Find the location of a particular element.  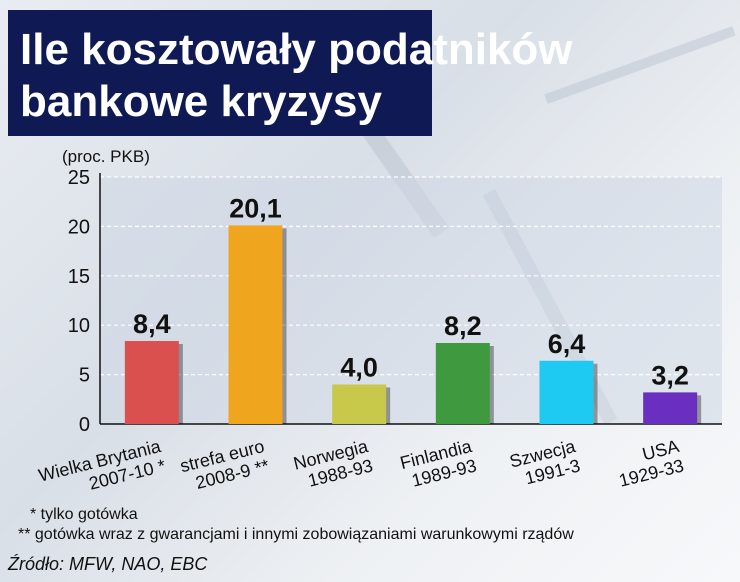

title-line-1: Ile kosztowały podatników is located at coordinates (296, 49).